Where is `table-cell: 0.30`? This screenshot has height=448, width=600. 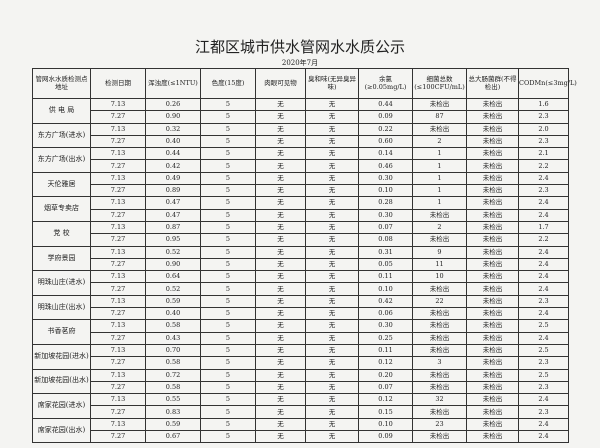
table-cell: 0.30 is located at coordinates (385, 215).